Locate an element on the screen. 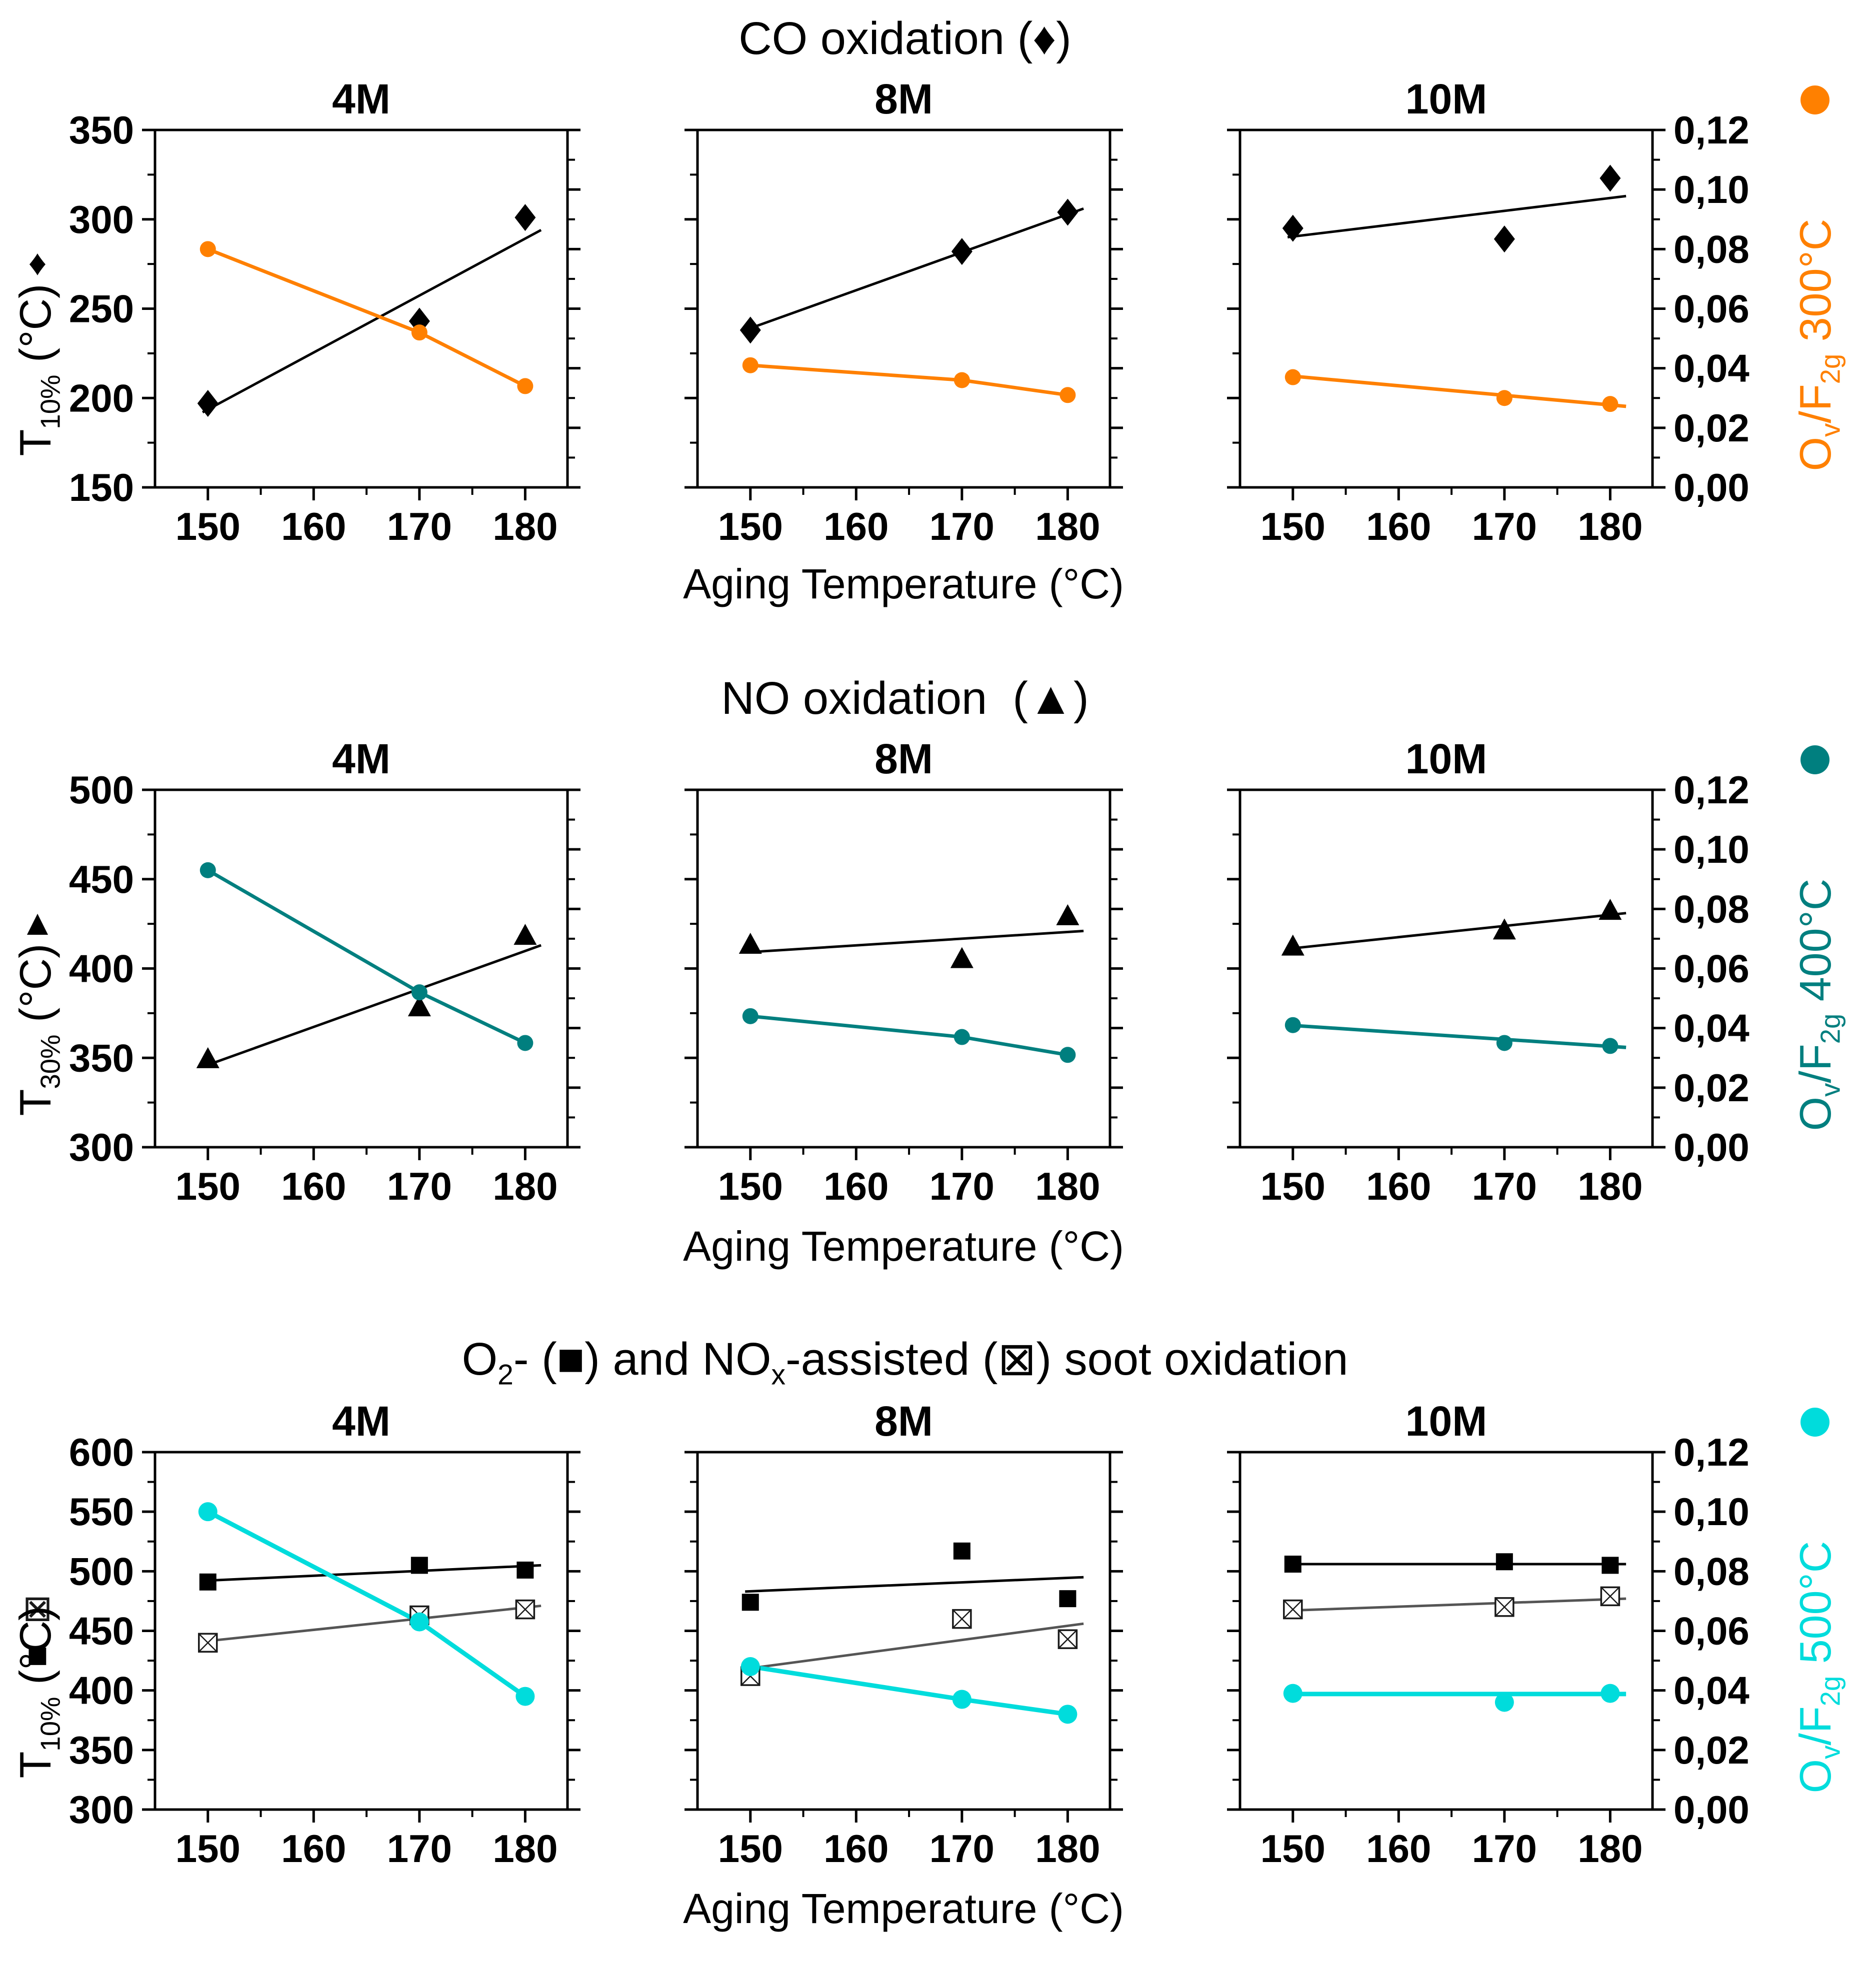 This screenshot has width=1860, height=1988. plot-row3-8m: 150 160 170 180 is located at coordinates (903, 1661).